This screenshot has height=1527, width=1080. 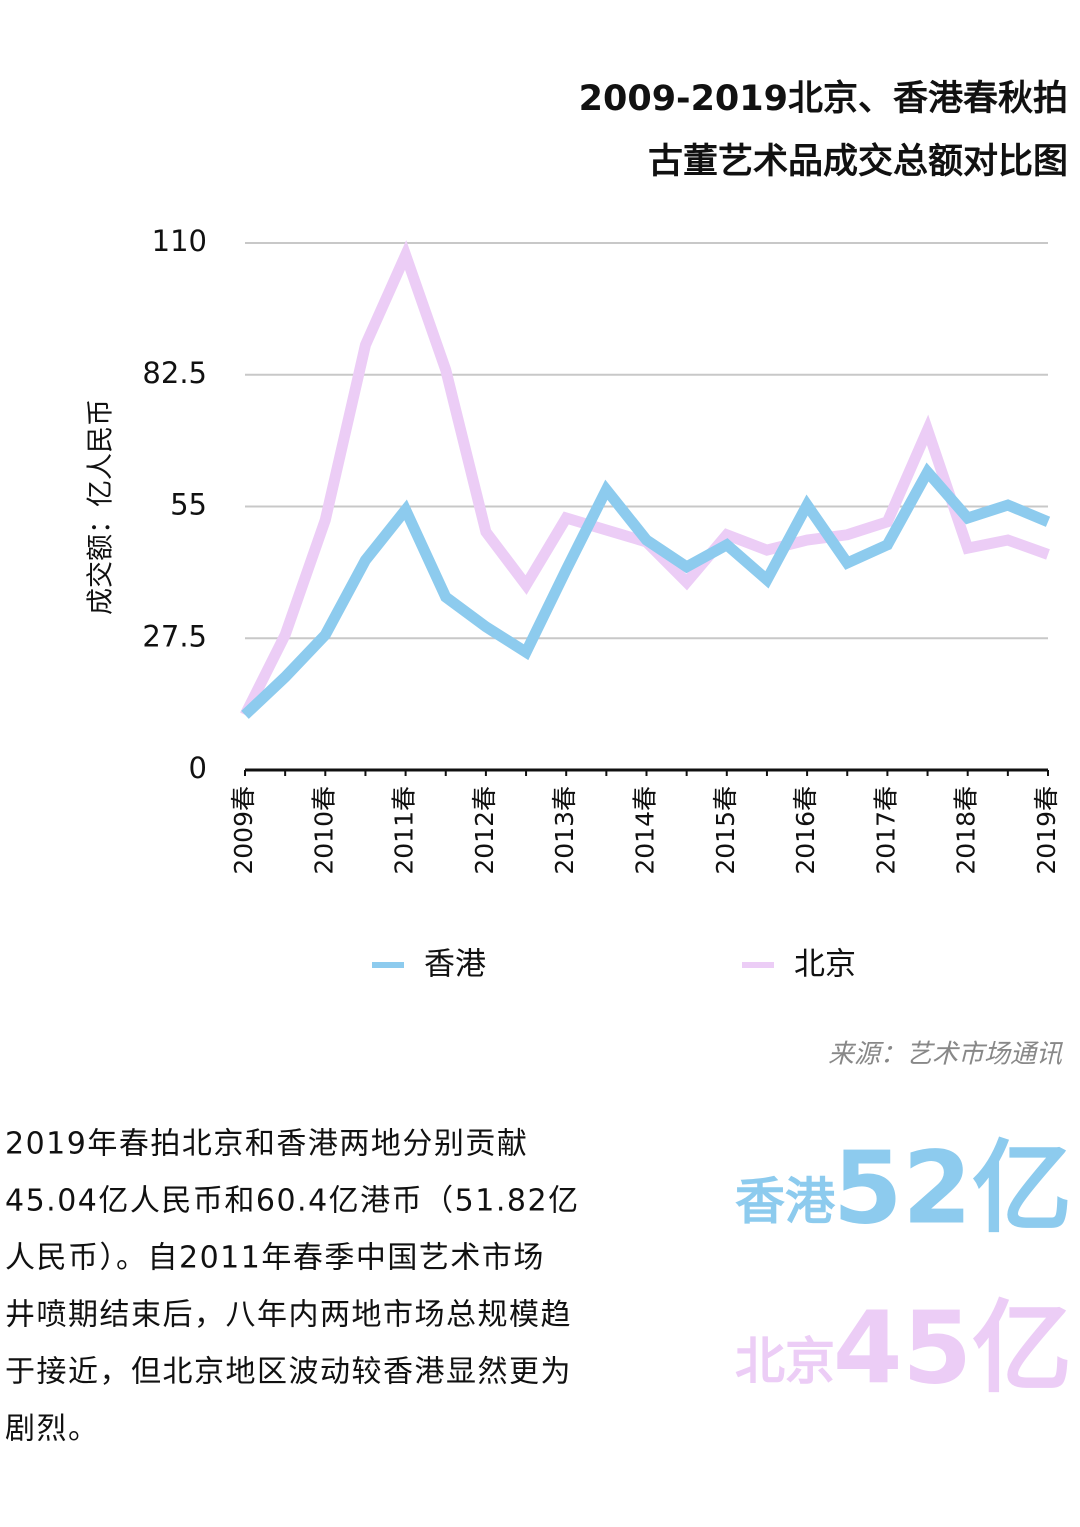 I want to click on highlight-region: 香港, so click(x=785, y=1202).